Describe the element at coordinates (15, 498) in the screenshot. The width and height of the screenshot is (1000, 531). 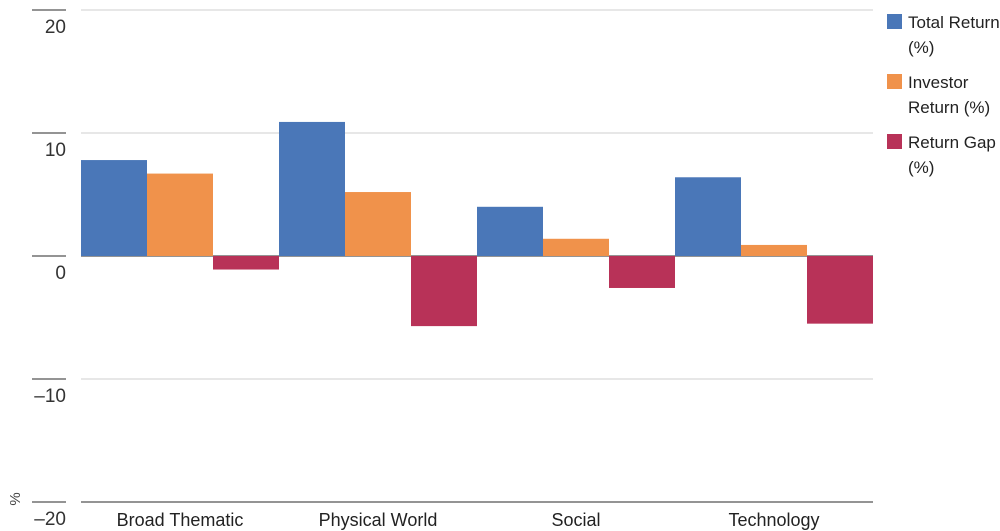
I see `y-axis-unit-label: %` at that location.